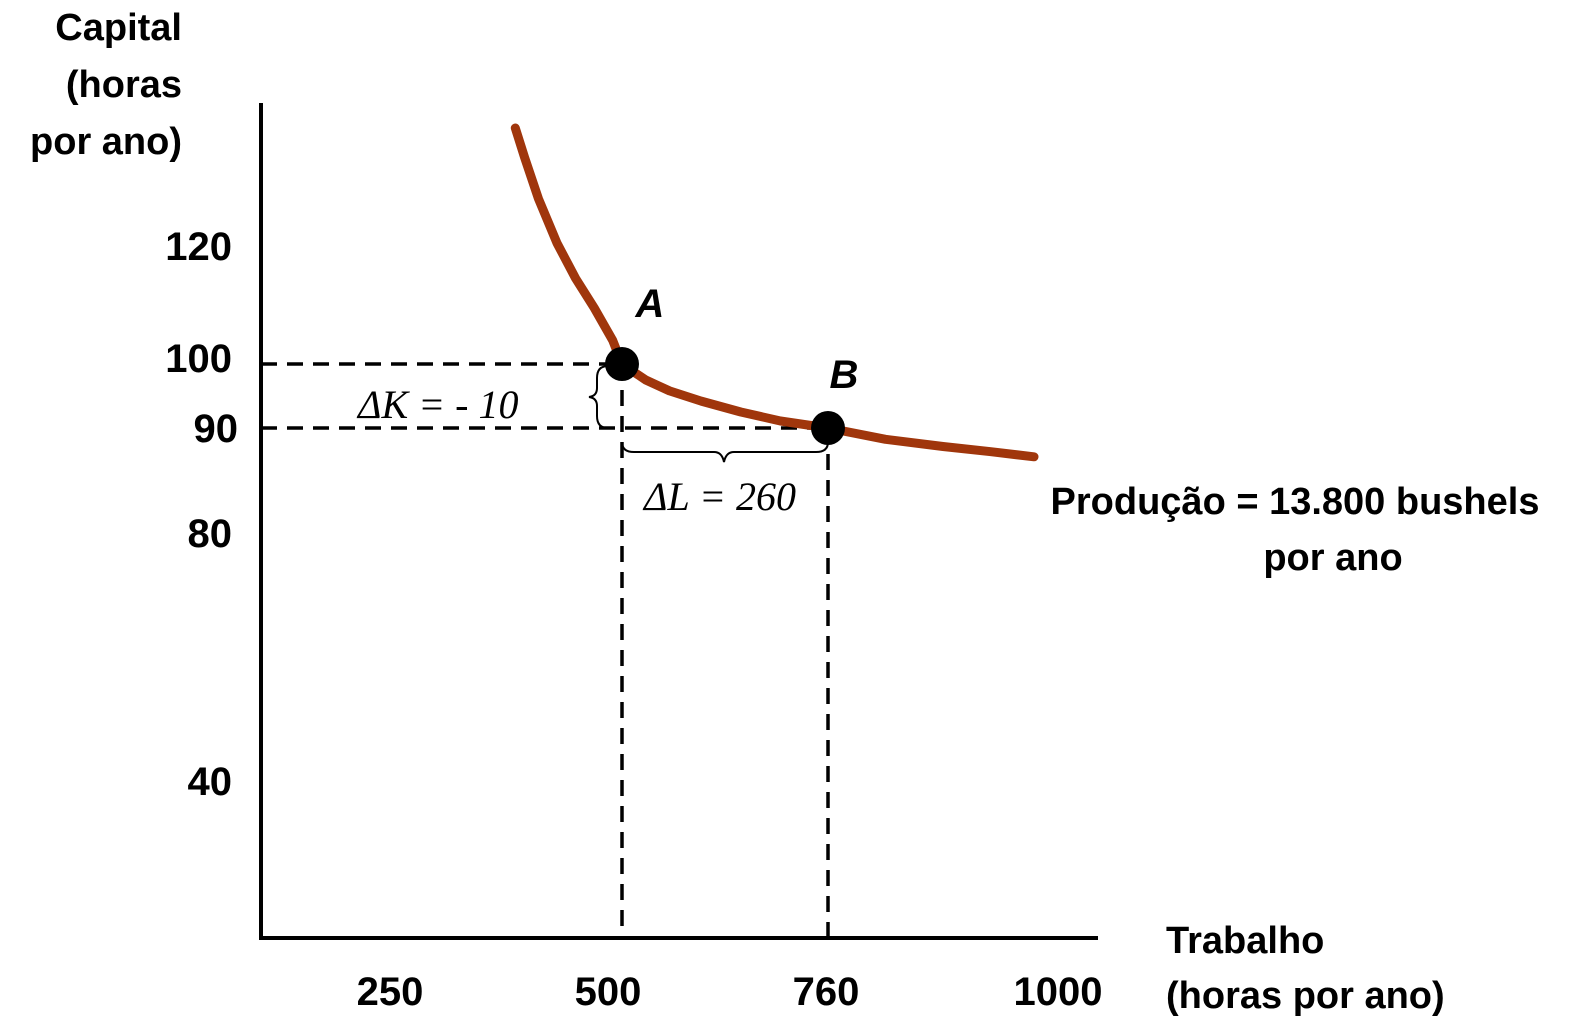 The image size is (1579, 1025). I want to click on curve-label-line-1: Produção = 13.800 bushels, so click(1295, 502).